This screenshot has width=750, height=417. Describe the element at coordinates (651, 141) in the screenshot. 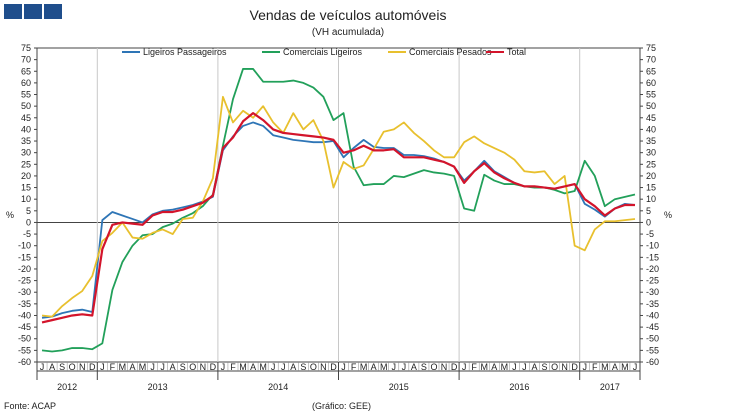

I see `y-tick-label-right: 35` at that location.